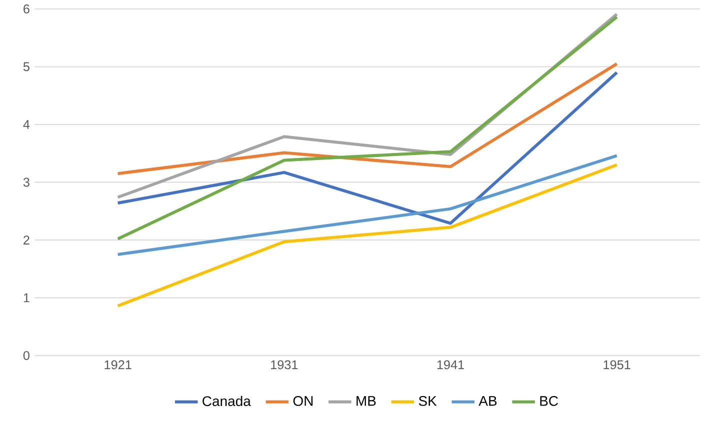 The height and width of the screenshot is (430, 714). What do you see at coordinates (27, 298) in the screenshot?
I see `y-tick-label: 1` at bounding box center [27, 298].